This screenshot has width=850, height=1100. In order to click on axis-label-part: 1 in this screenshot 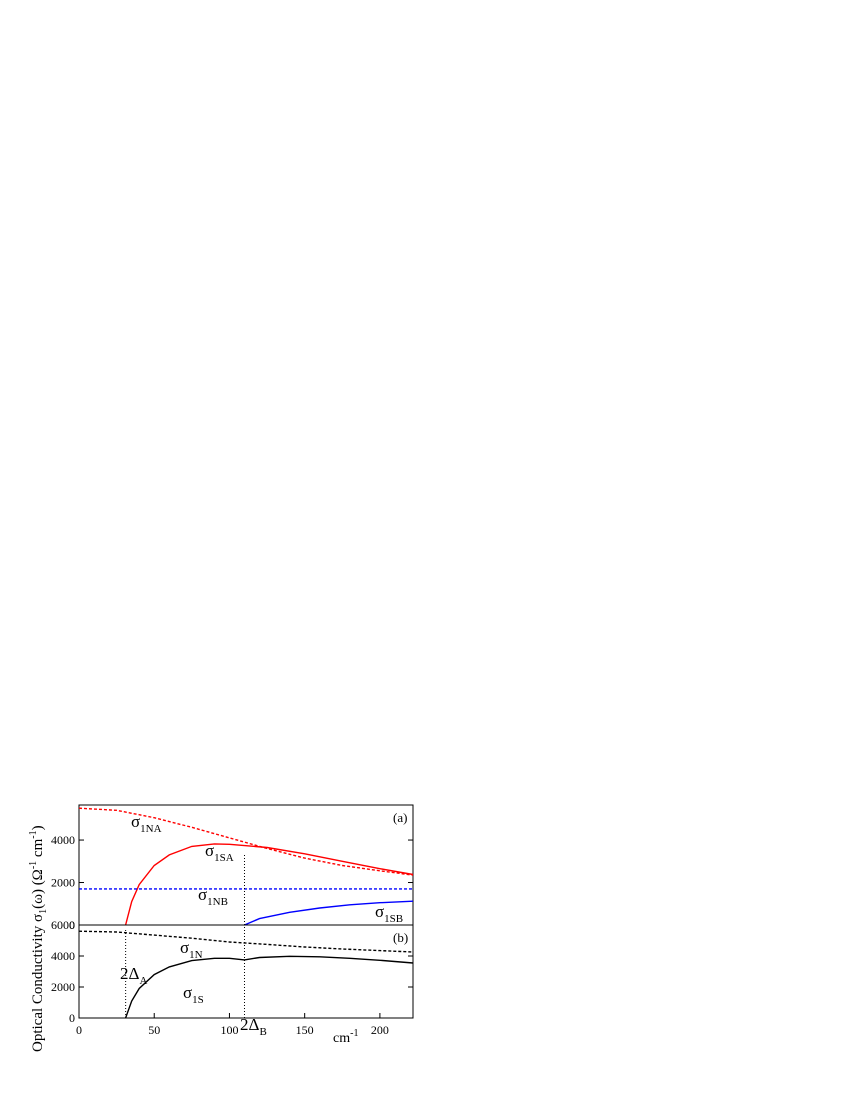, I will do `click(43, 911)`.